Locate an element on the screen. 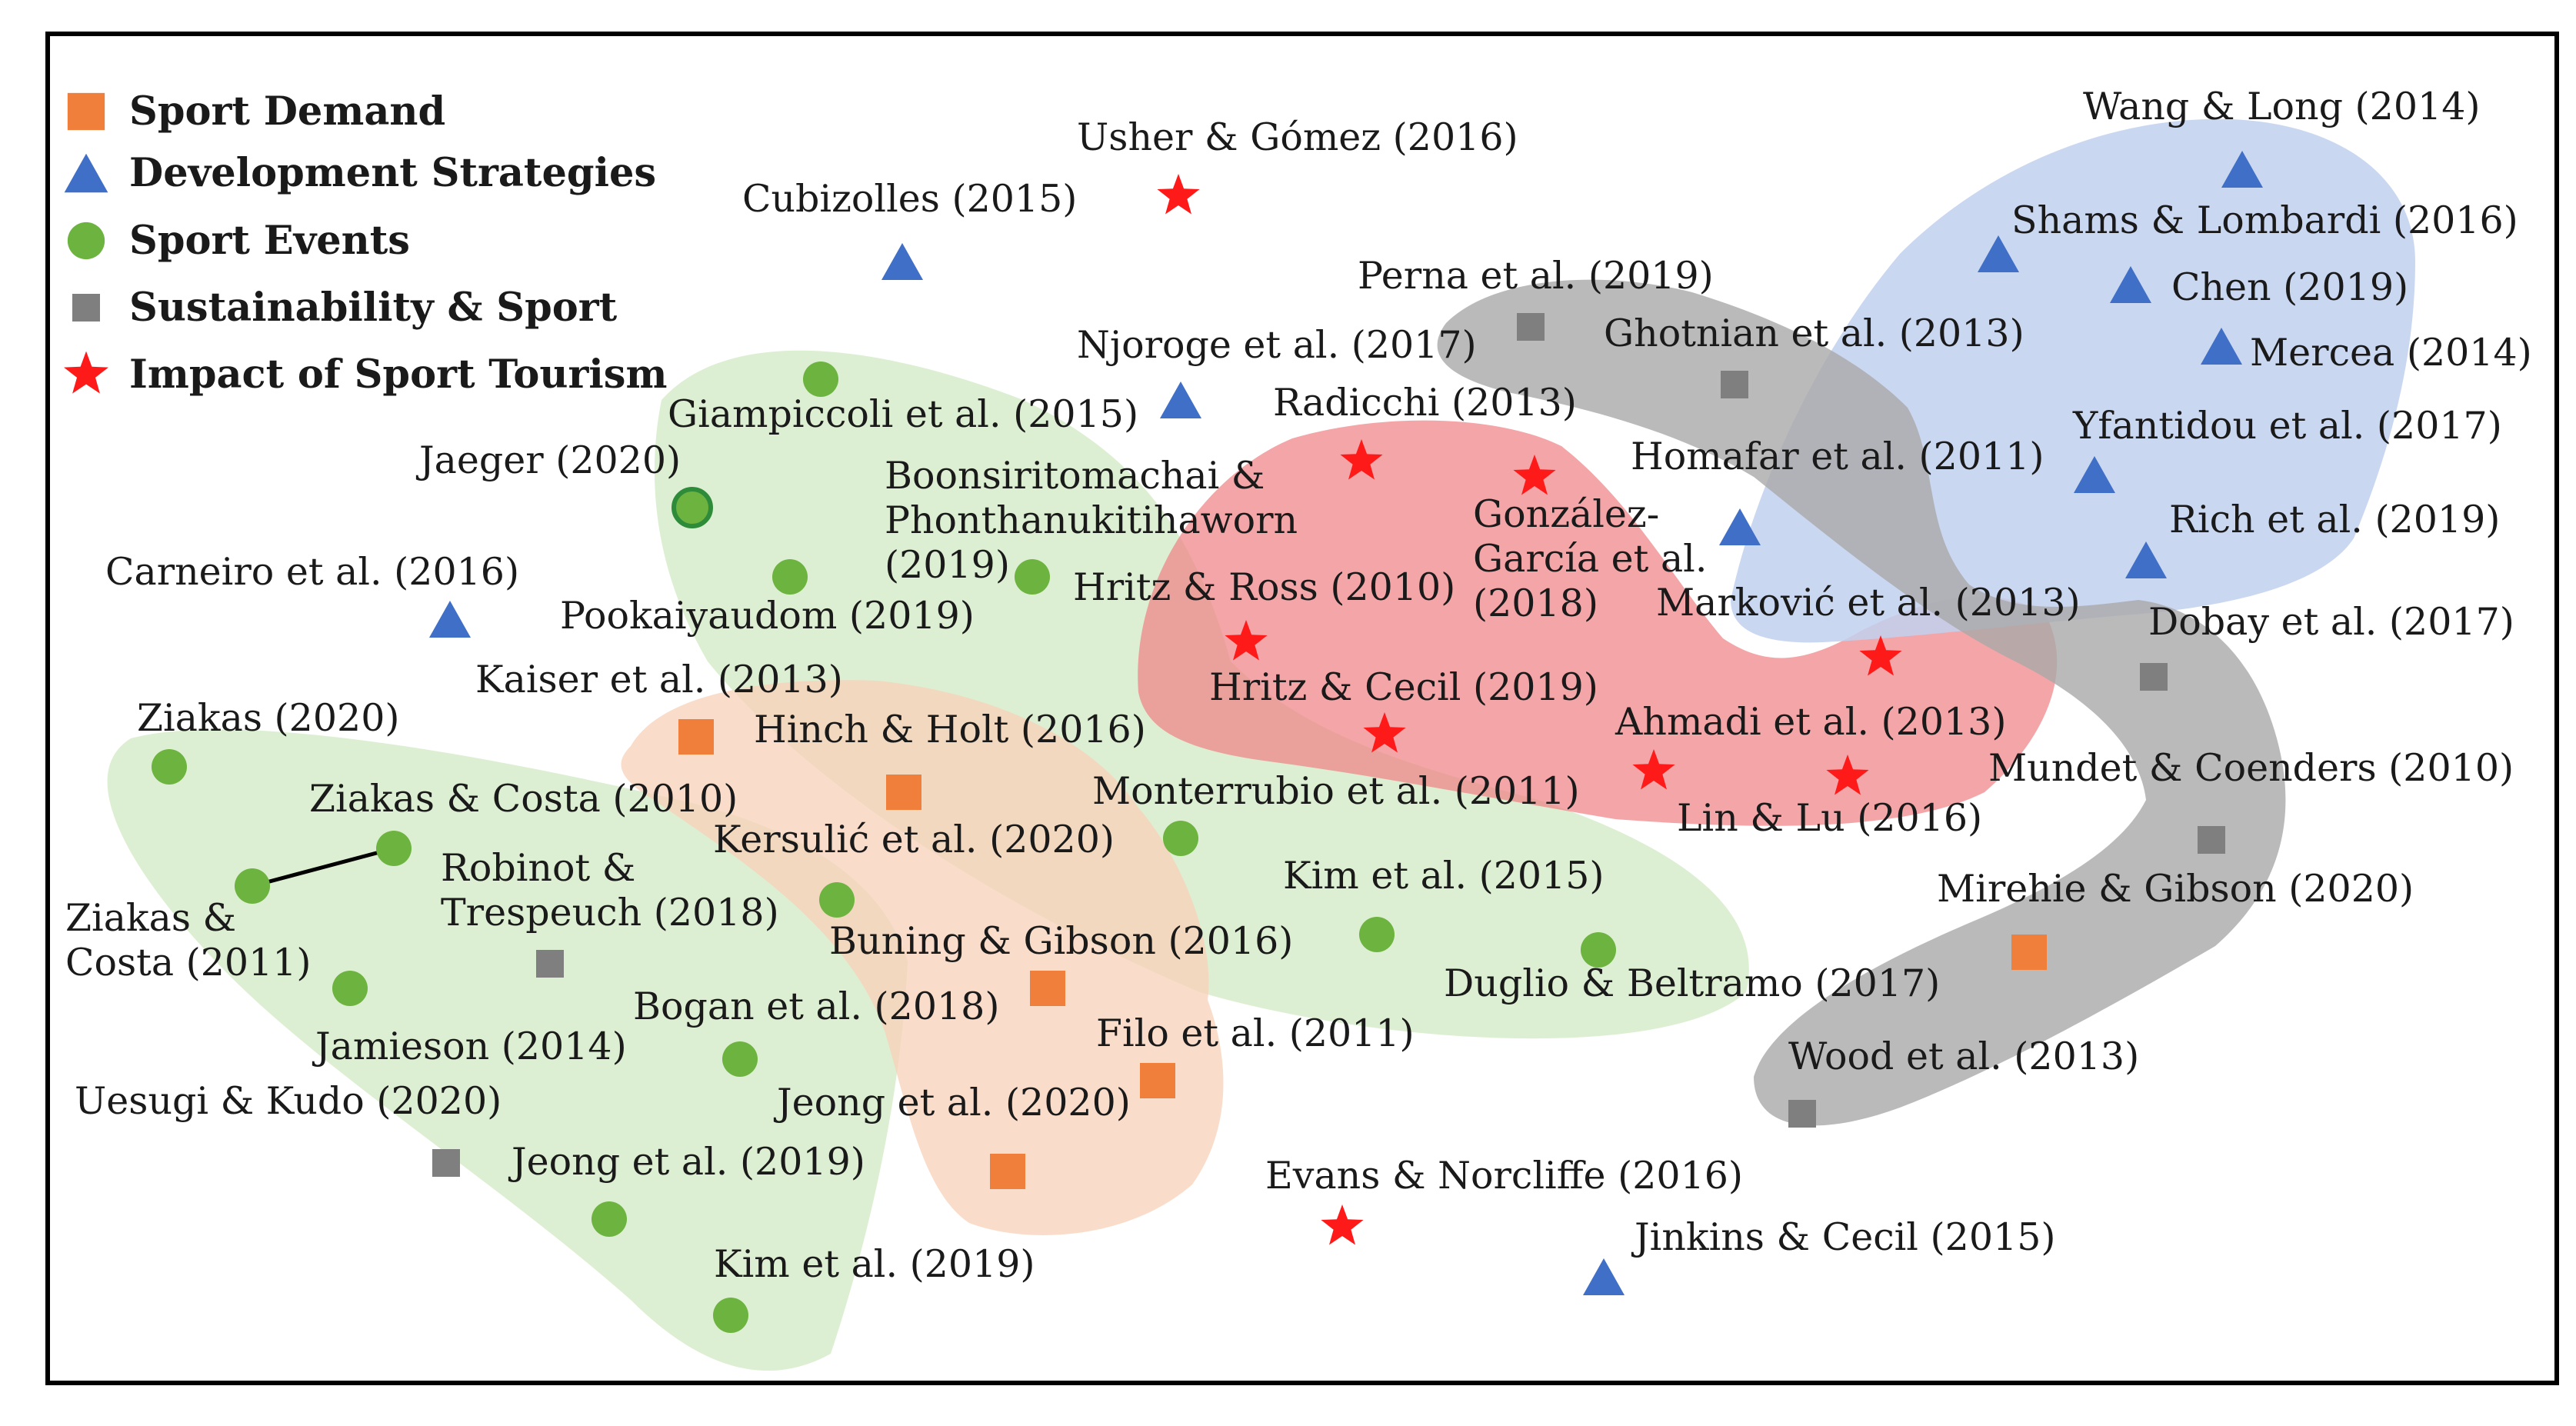 The width and height of the screenshot is (2576, 1426). study-label: Carneiro et al. (2016) is located at coordinates (312, 572).